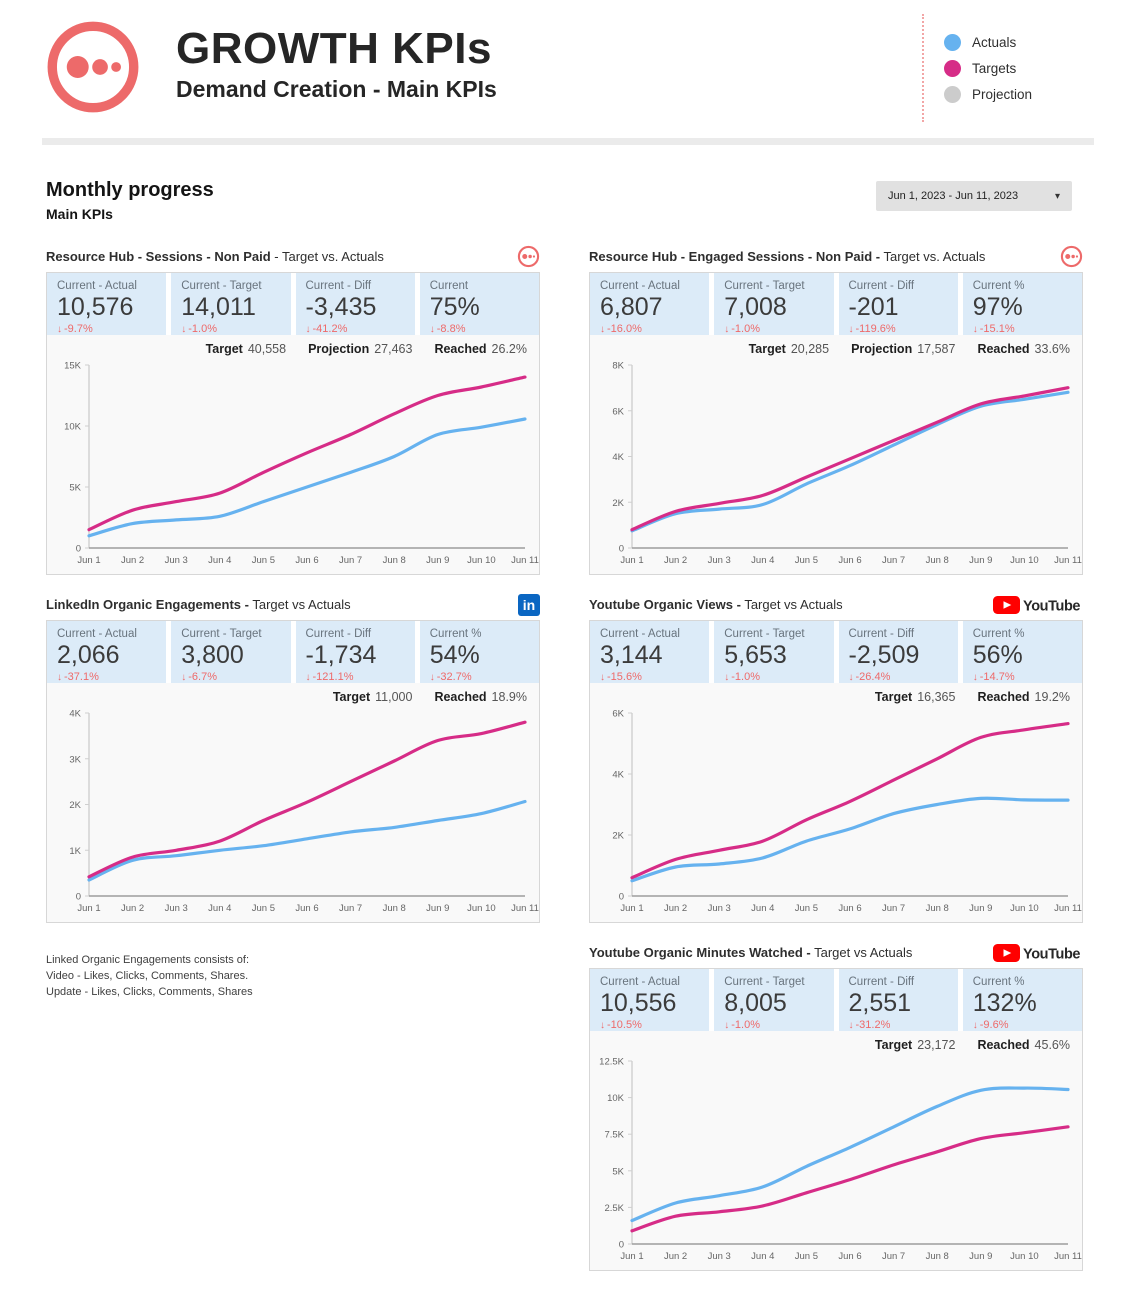 This screenshot has width=1136, height=1296. I want to click on svg-text: 2K, so click(618, 503).